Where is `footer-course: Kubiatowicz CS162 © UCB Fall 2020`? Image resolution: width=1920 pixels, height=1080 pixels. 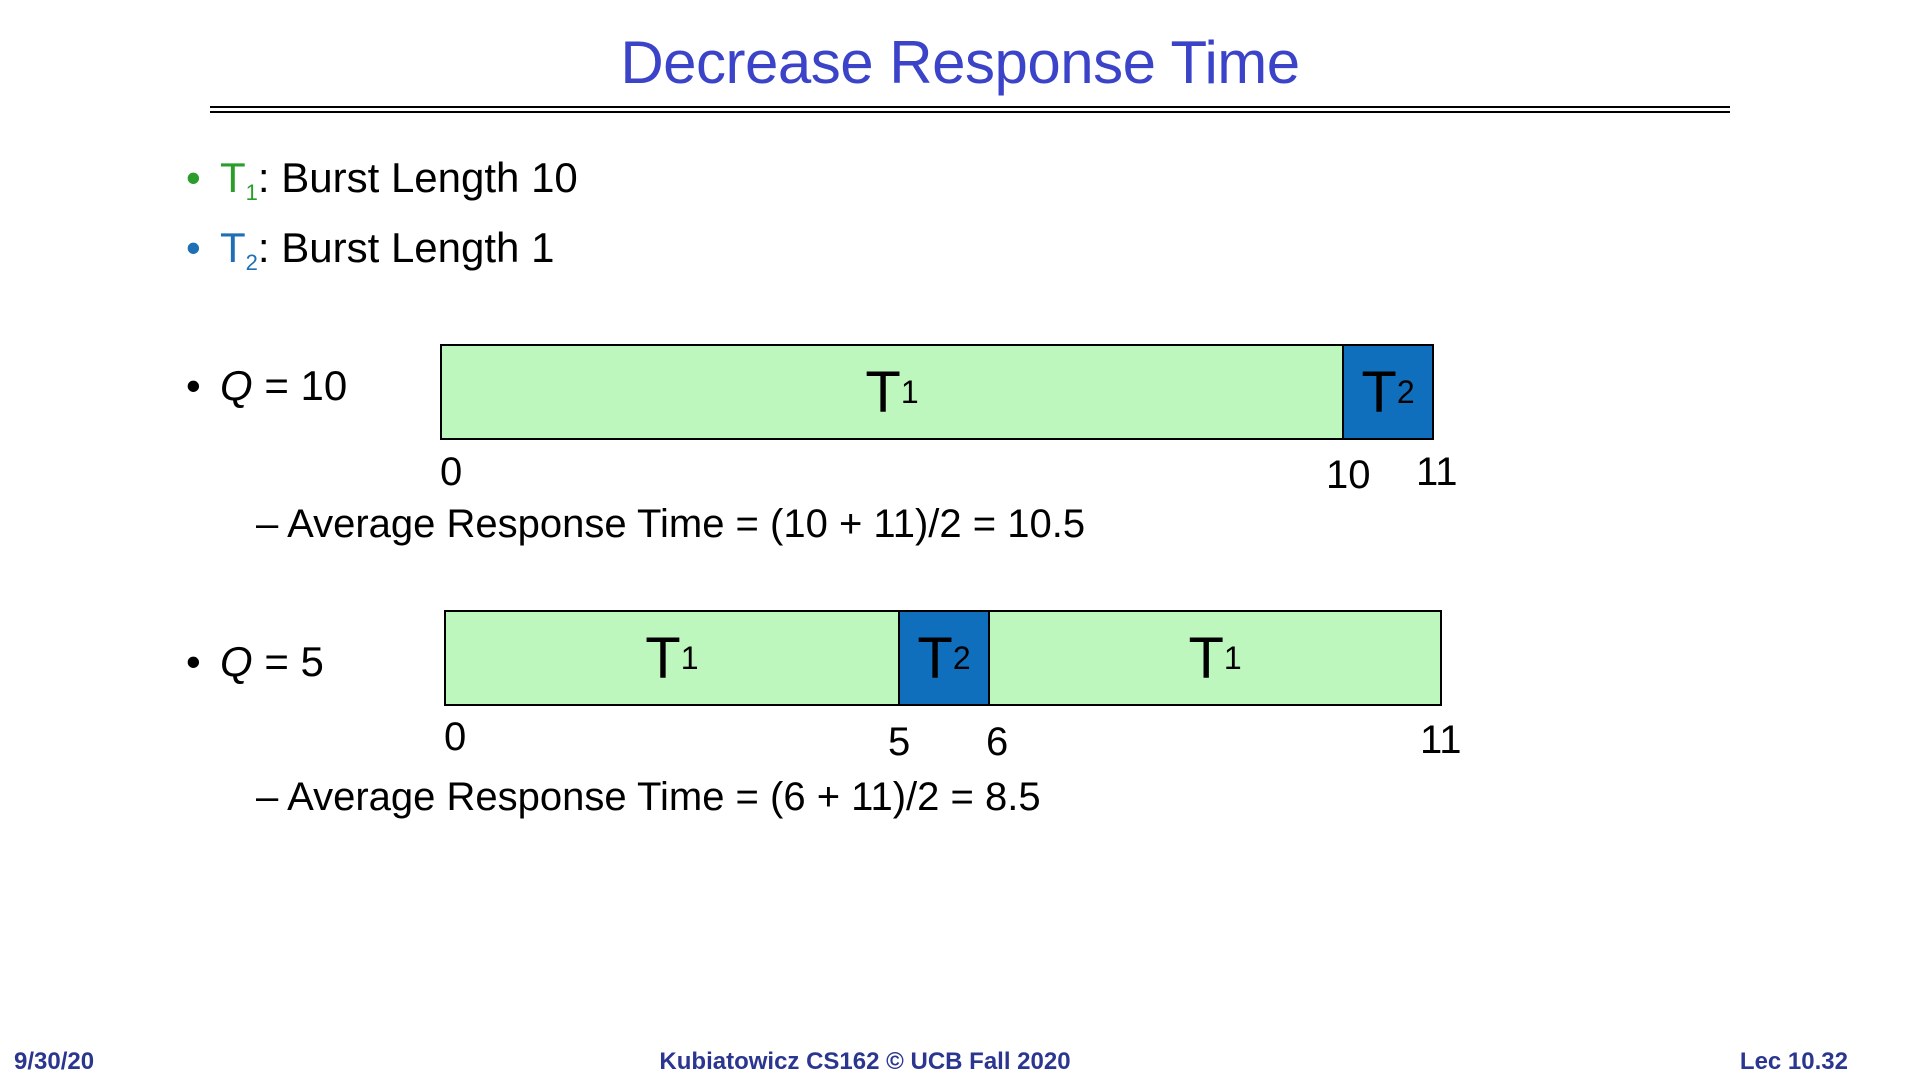 footer-course: Kubiatowicz CS162 © UCB Fall 2020 is located at coordinates (865, 1061).